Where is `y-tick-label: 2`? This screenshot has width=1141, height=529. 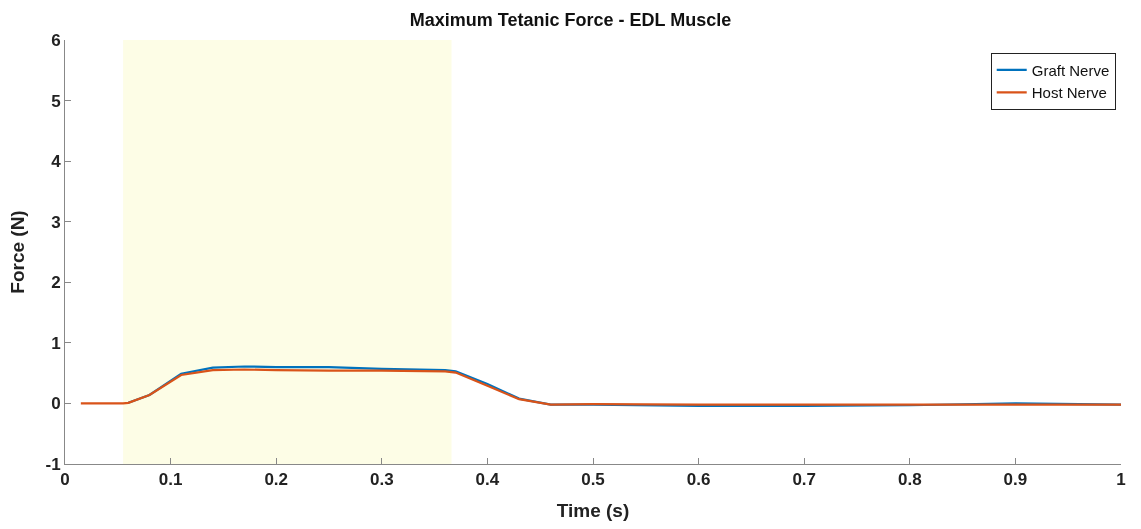
y-tick-label: 2 is located at coordinates (56, 283).